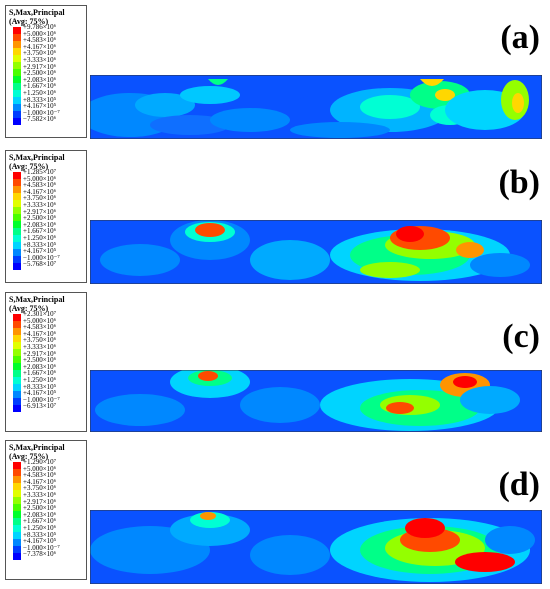 The height and width of the screenshot is (589, 550). Describe the element at coordinates (519, 182) in the screenshot. I see `panel-label-b: (b)` at that location.